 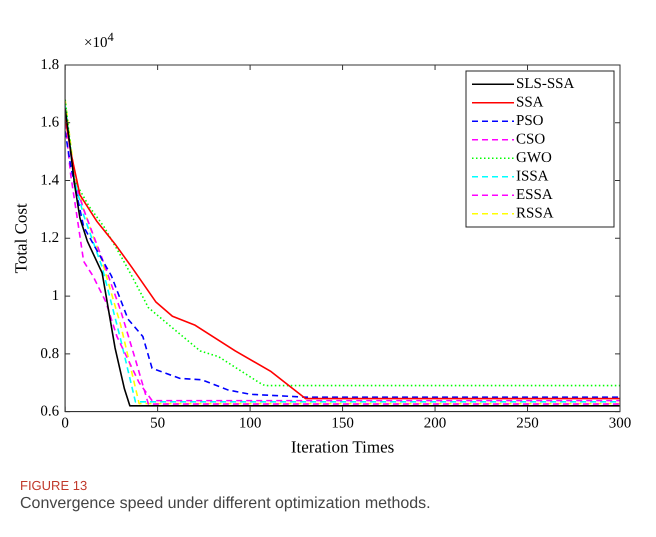 What do you see at coordinates (535, 214) in the screenshot?
I see `legend-label: RSSA` at bounding box center [535, 214].